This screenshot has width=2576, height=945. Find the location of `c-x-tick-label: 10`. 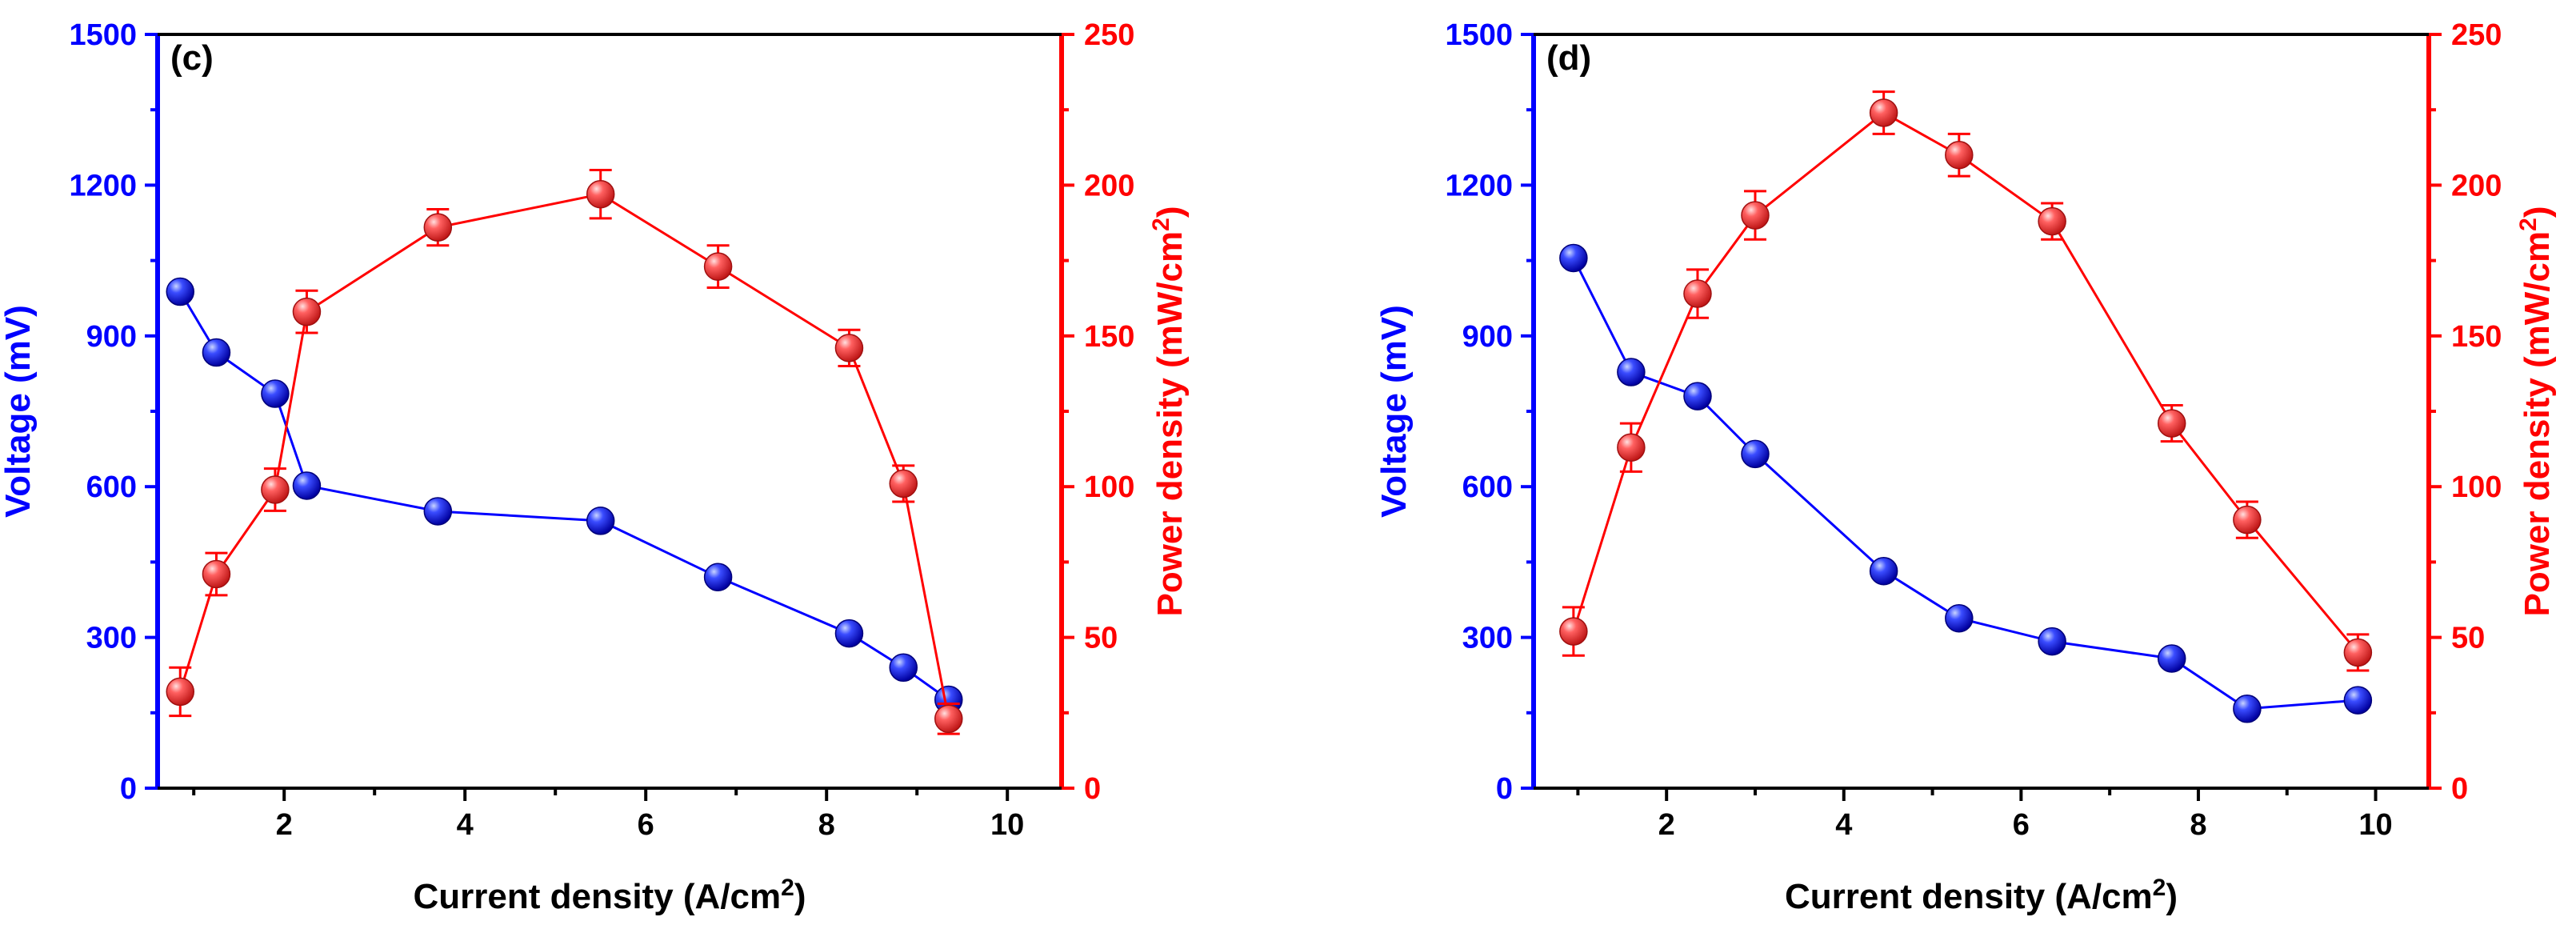

c-x-tick-label: 10 is located at coordinates (1007, 825).